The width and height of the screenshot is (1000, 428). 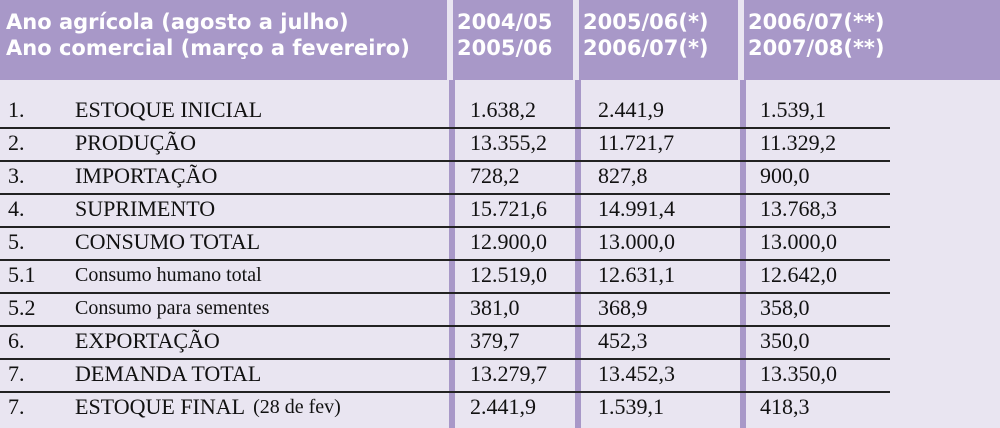 I want to click on value: 452,3, so click(x=623, y=340).